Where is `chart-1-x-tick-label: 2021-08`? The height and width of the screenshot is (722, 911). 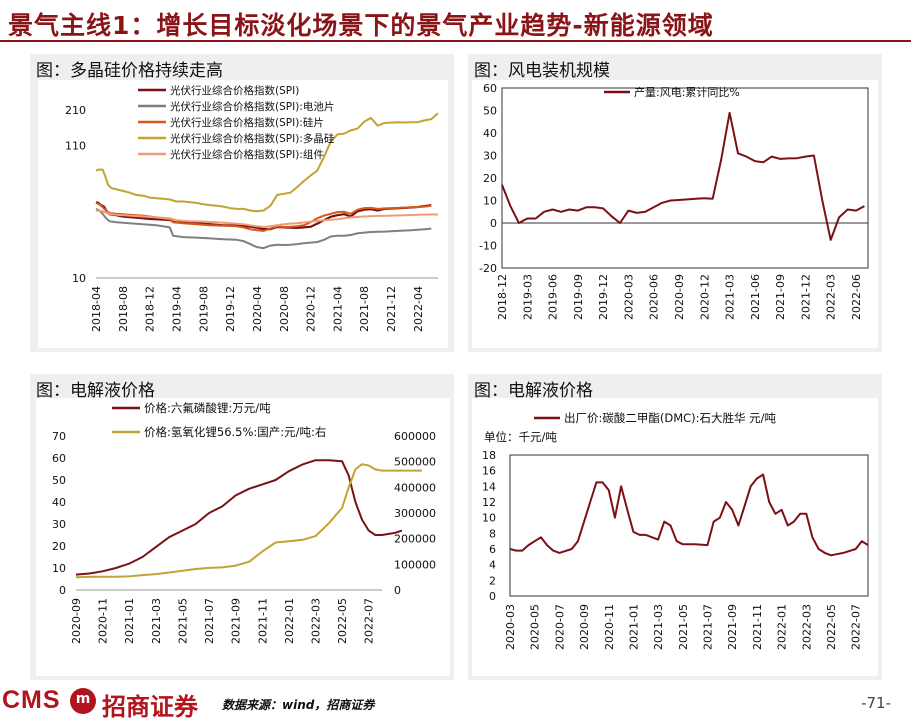 chart-1-x-tick-label: 2021-08 is located at coordinates (364, 309).